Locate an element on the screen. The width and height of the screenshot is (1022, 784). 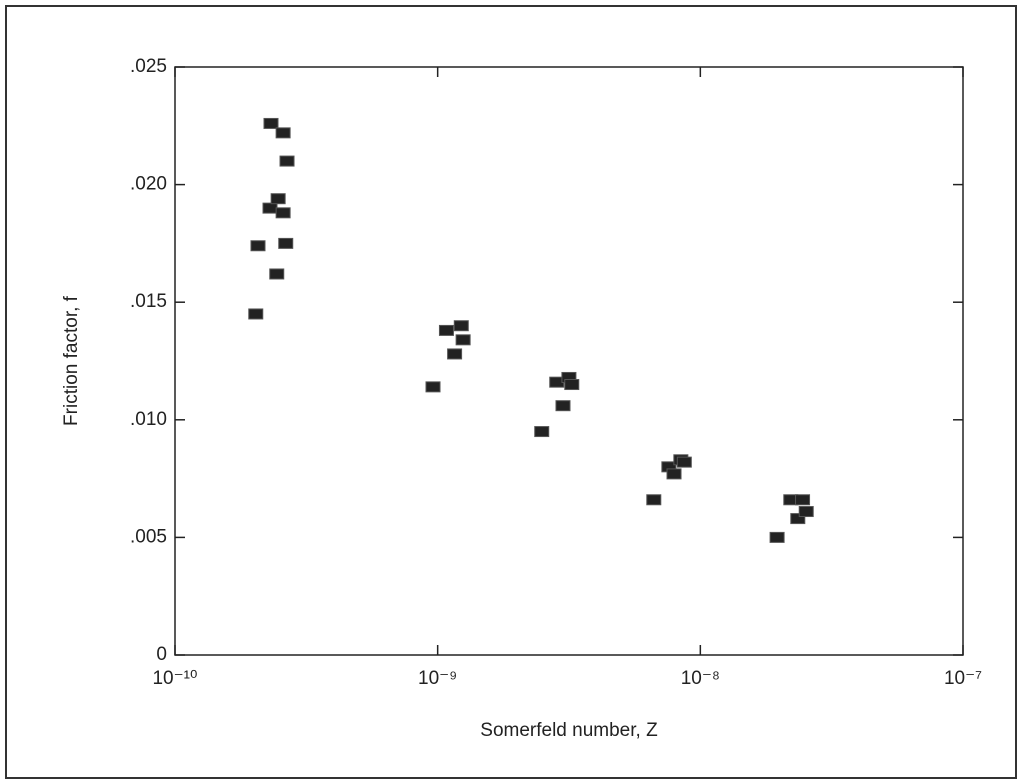
y-tick-label: .025 is located at coordinates (148, 66).